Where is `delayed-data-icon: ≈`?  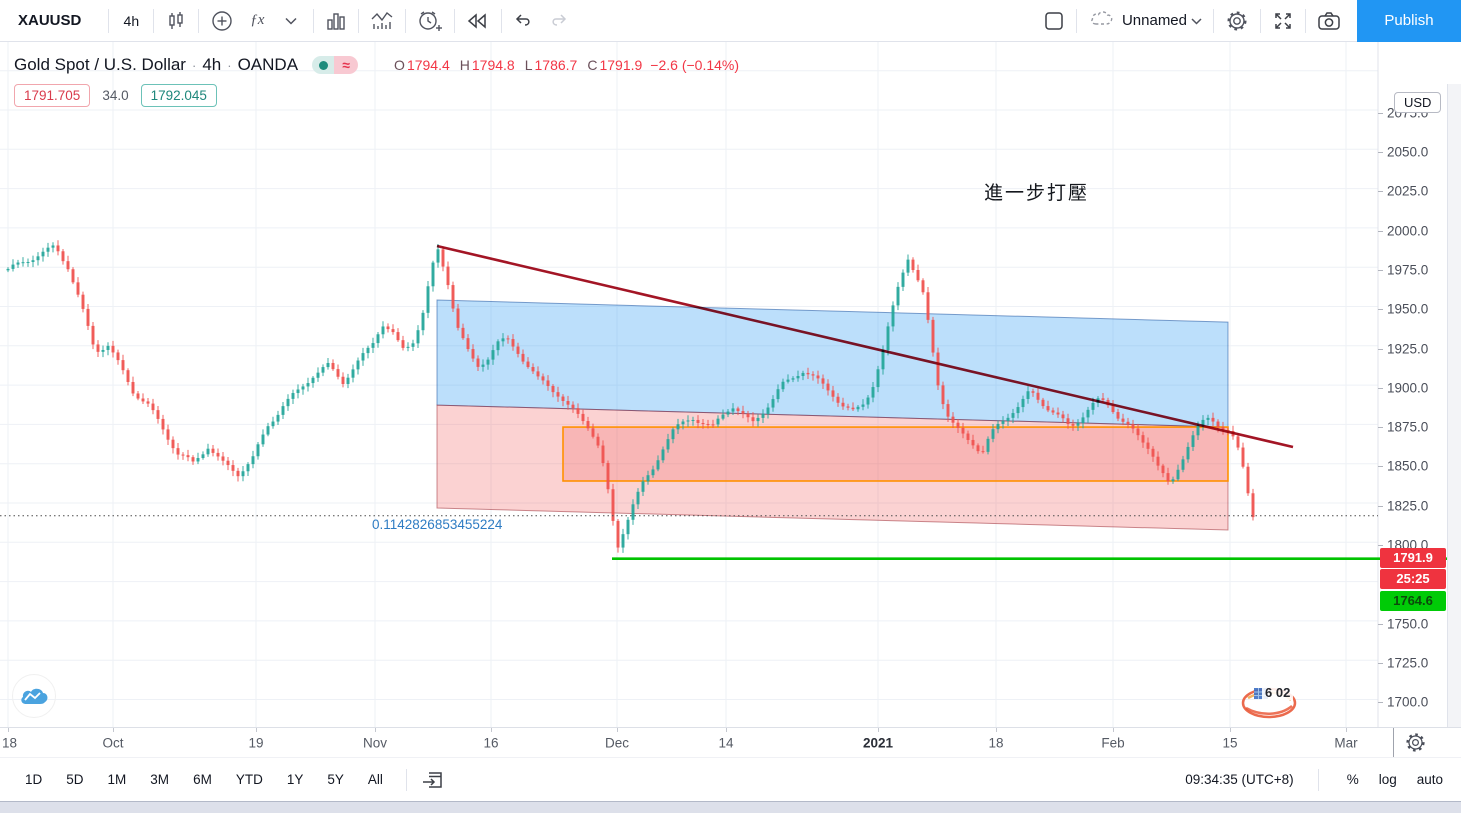
delayed-data-icon: ≈ is located at coordinates (346, 65).